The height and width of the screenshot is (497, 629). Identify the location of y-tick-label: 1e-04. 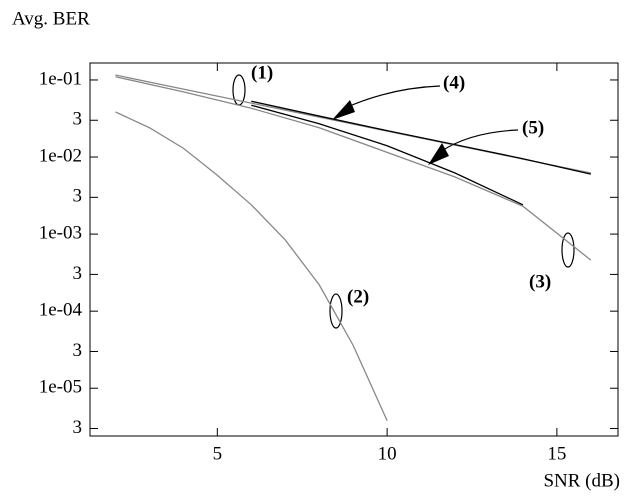
(61, 310).